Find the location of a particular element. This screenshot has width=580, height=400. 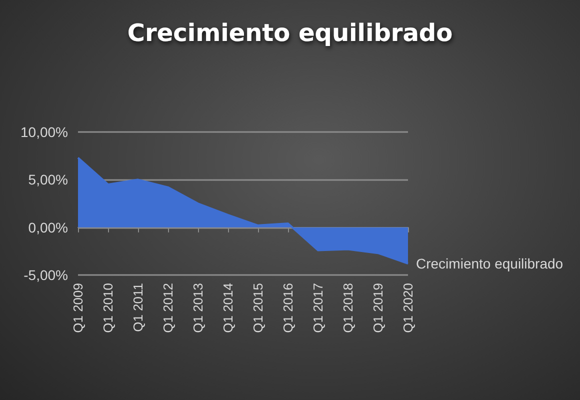

x-tick-label: Q1 2010 is located at coordinates (108, 308).